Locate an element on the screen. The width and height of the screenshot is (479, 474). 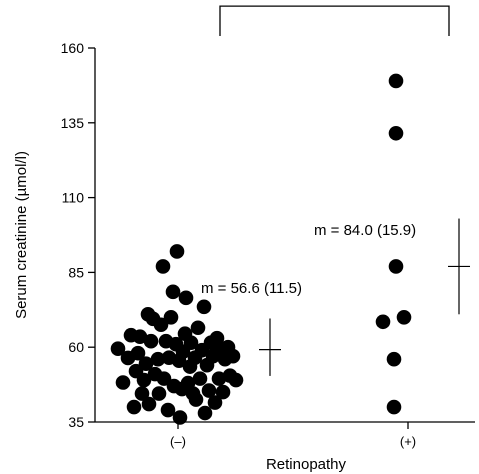
mean-annotation: m = 84.0 (15.9) is located at coordinates (365, 230).